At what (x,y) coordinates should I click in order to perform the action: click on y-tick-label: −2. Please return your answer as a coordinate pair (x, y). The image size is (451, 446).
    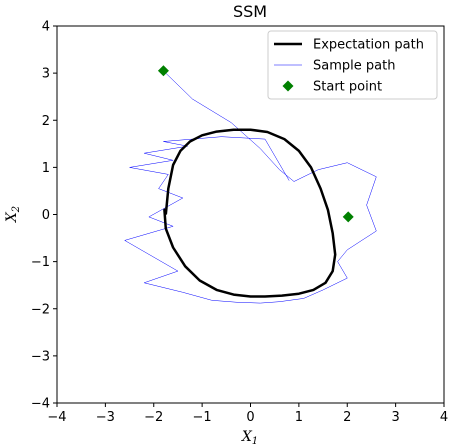
    Looking at the image, I should click on (40, 309).